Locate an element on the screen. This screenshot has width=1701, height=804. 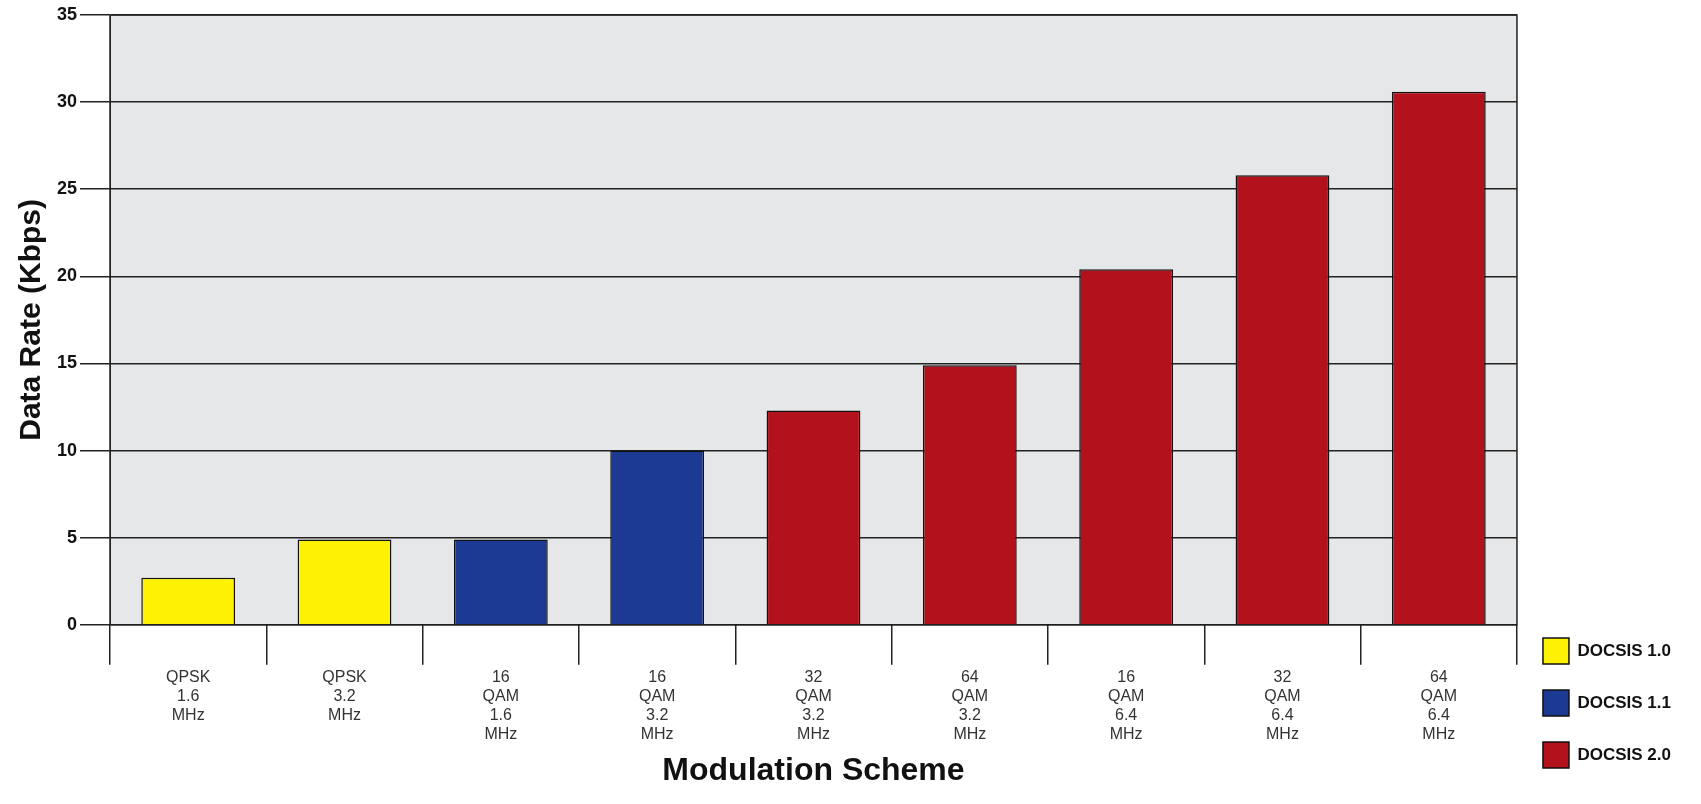
x-tick-label: 16 QAM 1.6 MHz is located at coordinates (501, 705).